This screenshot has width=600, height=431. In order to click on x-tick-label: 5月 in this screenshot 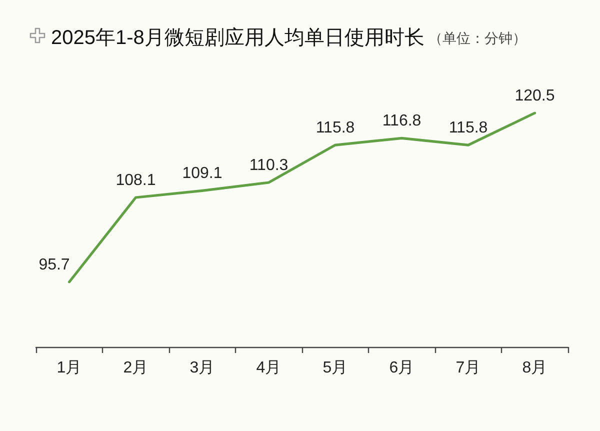, I will do `click(335, 368)`.